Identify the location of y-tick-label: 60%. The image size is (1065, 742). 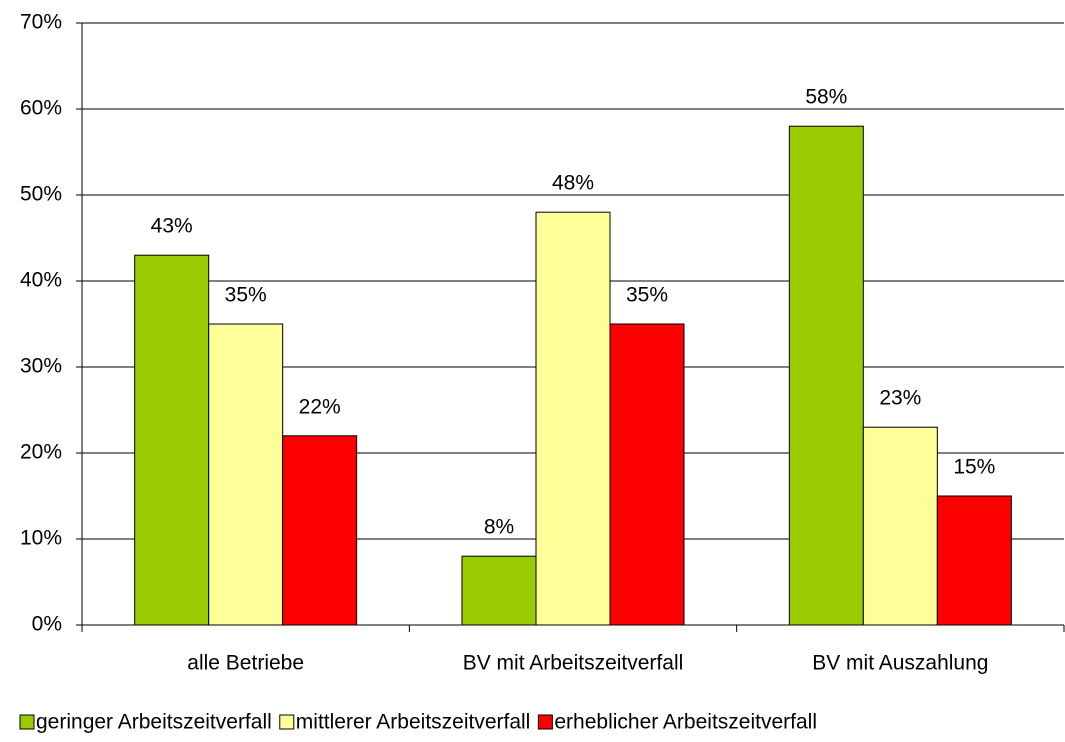
(41, 108).